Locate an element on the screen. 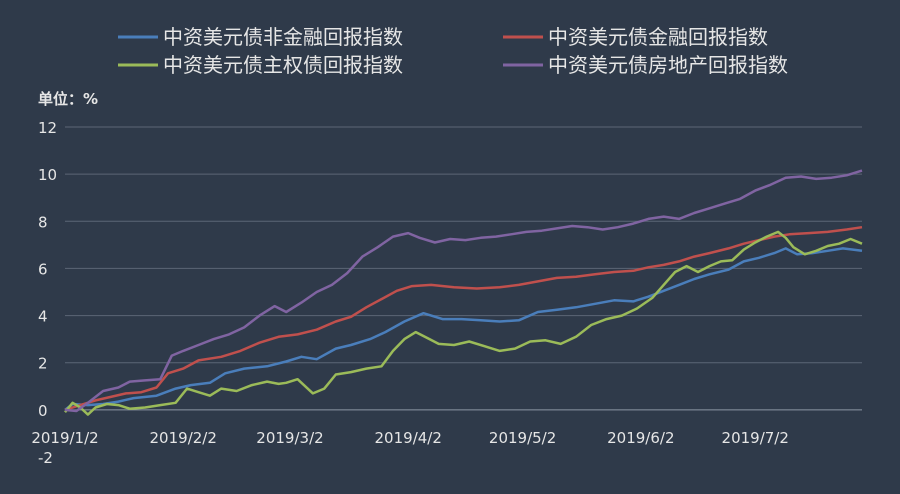 The width and height of the screenshot is (900, 494). y-tick-label: 4 is located at coordinates (43, 317).